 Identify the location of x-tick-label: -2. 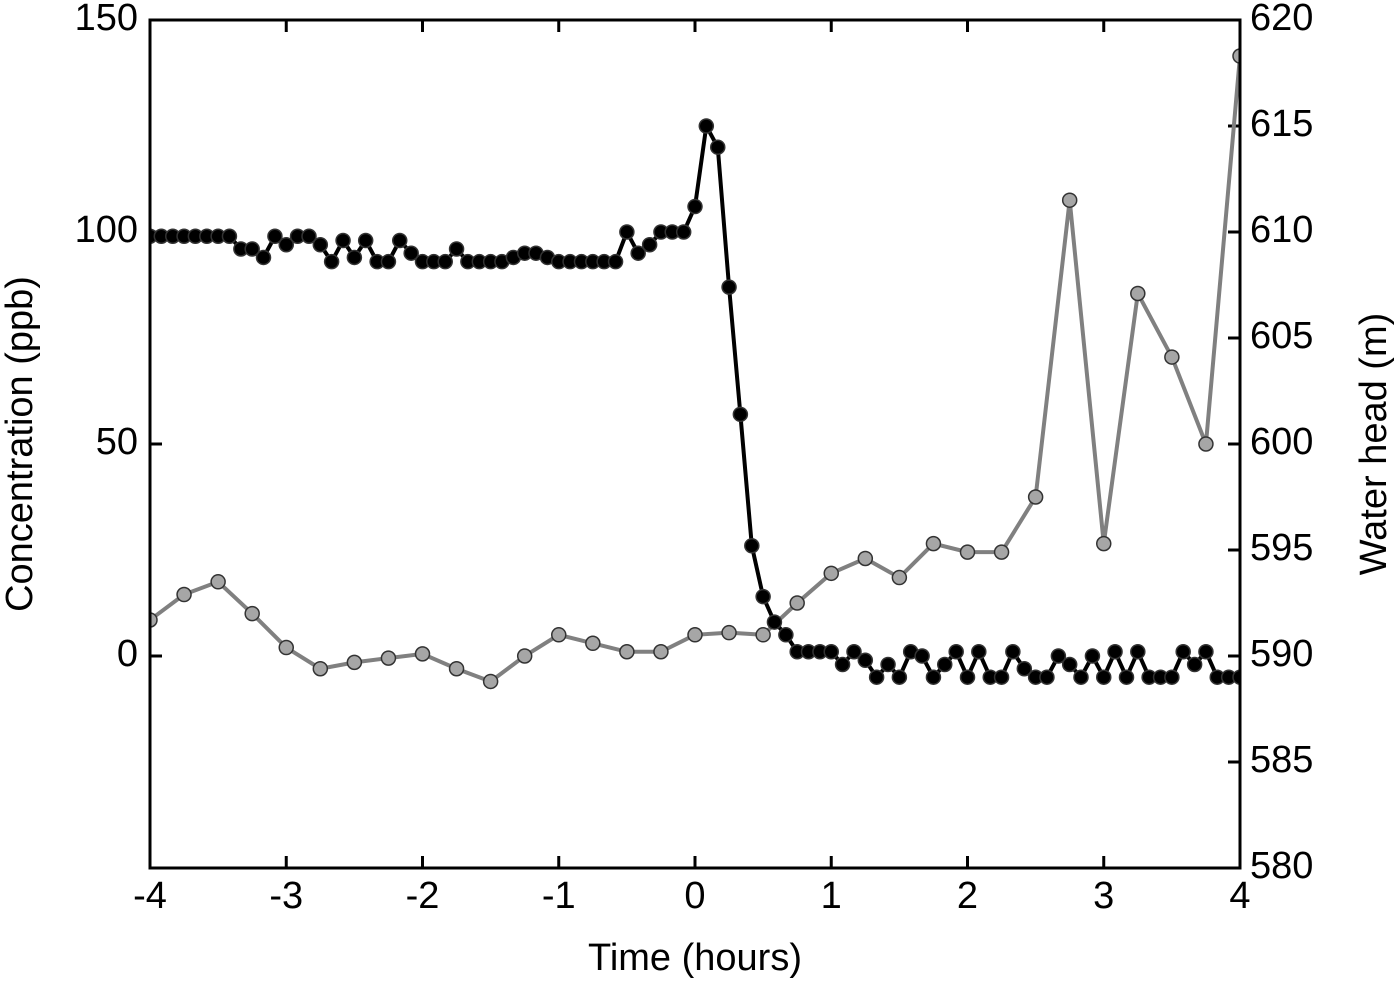
(423, 896).